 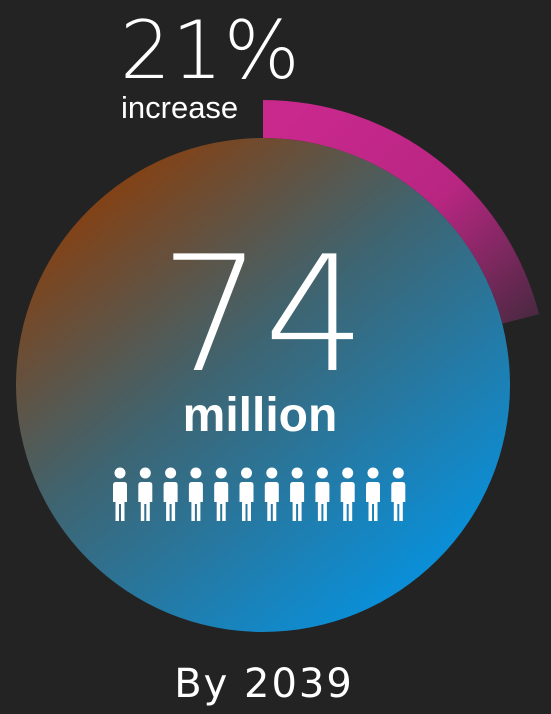 What do you see at coordinates (259, 494) in the screenshot?
I see `people-icon-row` at bounding box center [259, 494].